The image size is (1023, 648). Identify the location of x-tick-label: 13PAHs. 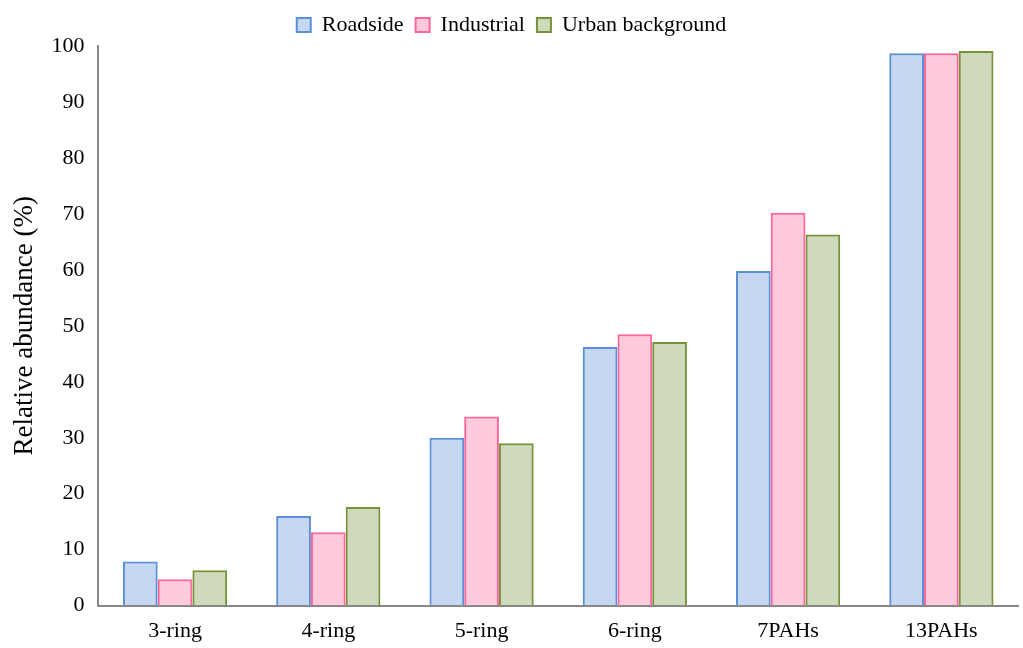
(941, 629).